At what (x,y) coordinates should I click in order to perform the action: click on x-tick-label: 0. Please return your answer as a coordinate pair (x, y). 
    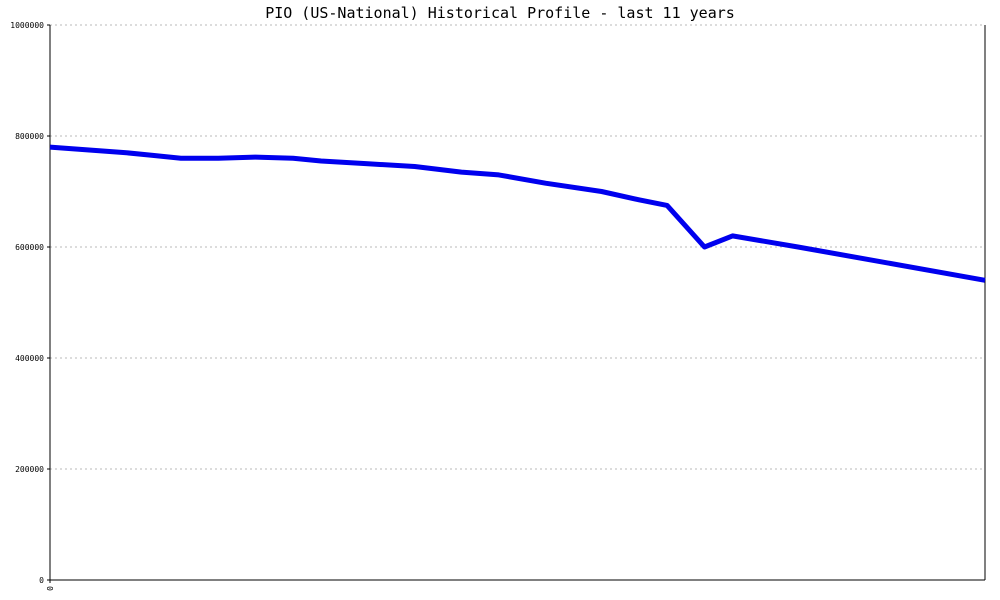
    Looking at the image, I should click on (50, 588).